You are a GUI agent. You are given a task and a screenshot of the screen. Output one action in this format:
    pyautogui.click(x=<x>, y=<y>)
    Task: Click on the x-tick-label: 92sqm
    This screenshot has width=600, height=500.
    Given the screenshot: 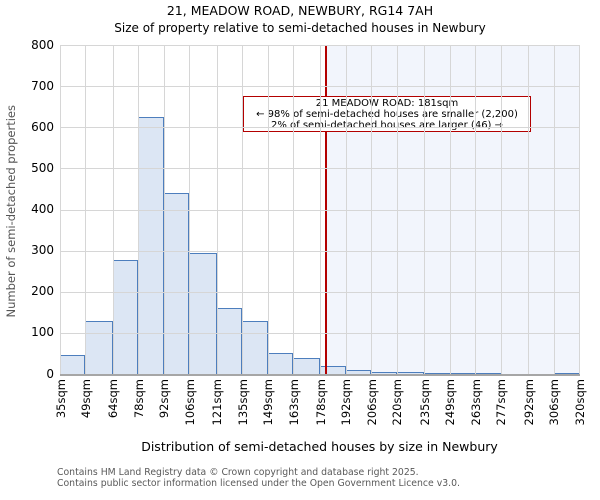 What is the action you would take?
    pyautogui.click(x=164, y=399)
    